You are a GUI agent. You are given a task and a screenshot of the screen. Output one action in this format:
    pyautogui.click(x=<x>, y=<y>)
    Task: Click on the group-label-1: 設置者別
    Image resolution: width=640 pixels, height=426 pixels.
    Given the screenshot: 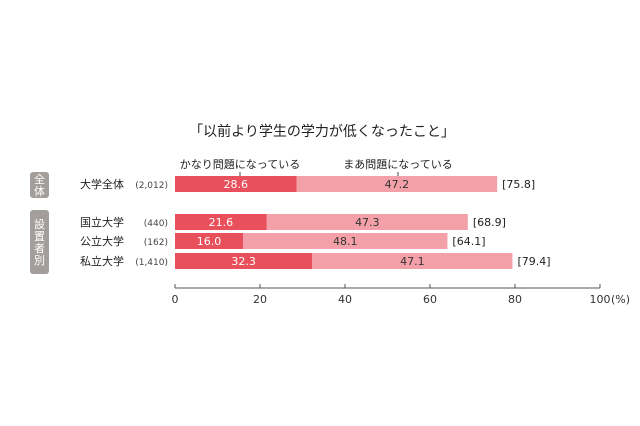 What is the action you would take?
    pyautogui.click(x=39, y=242)
    